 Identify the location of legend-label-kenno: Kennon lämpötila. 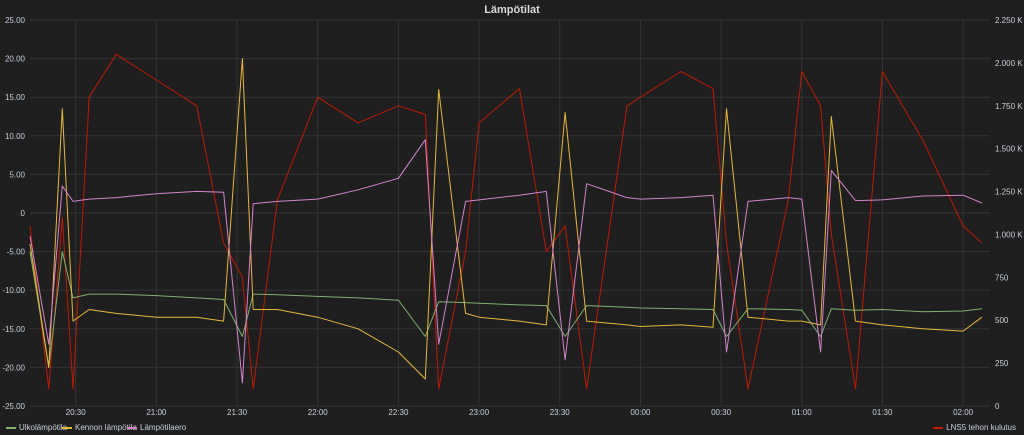
(106, 427).